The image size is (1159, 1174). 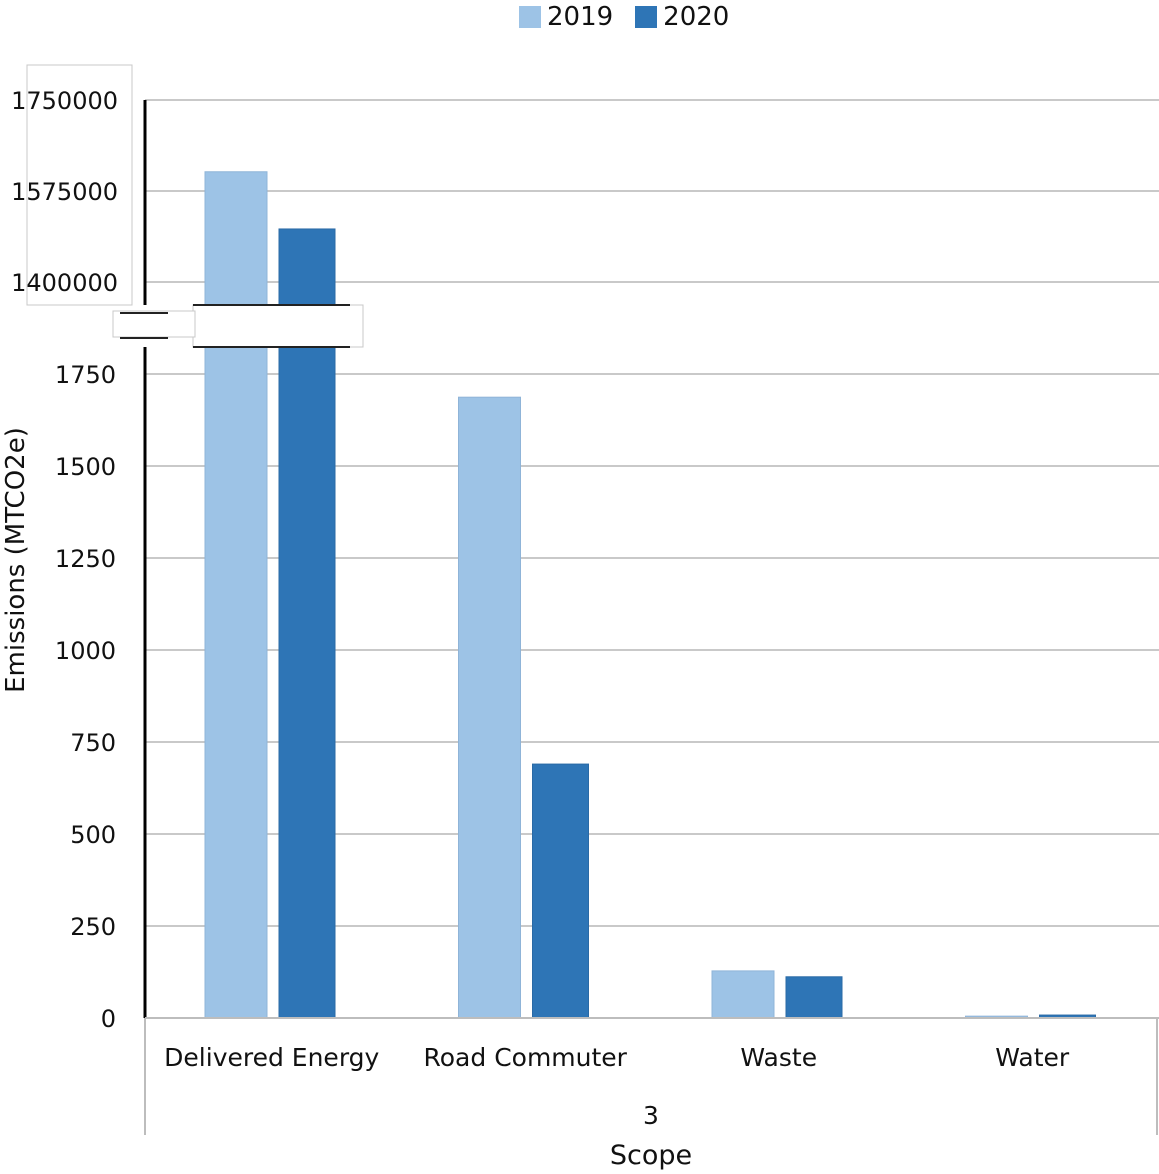 I want to click on y-tick-label: 750, so click(x=93, y=743).